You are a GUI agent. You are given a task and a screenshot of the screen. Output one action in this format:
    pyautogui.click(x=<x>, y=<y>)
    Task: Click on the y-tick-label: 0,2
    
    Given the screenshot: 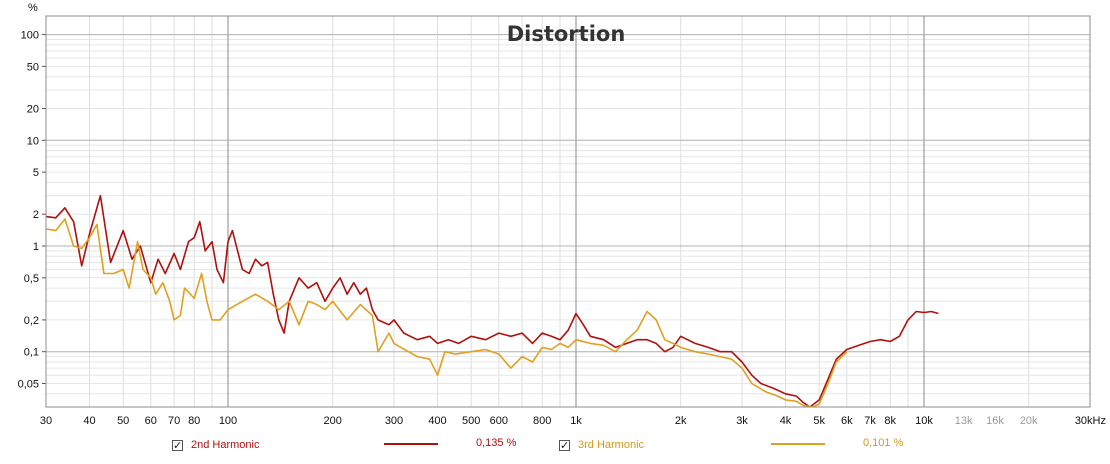 What is the action you would take?
    pyautogui.click(x=31, y=321)
    